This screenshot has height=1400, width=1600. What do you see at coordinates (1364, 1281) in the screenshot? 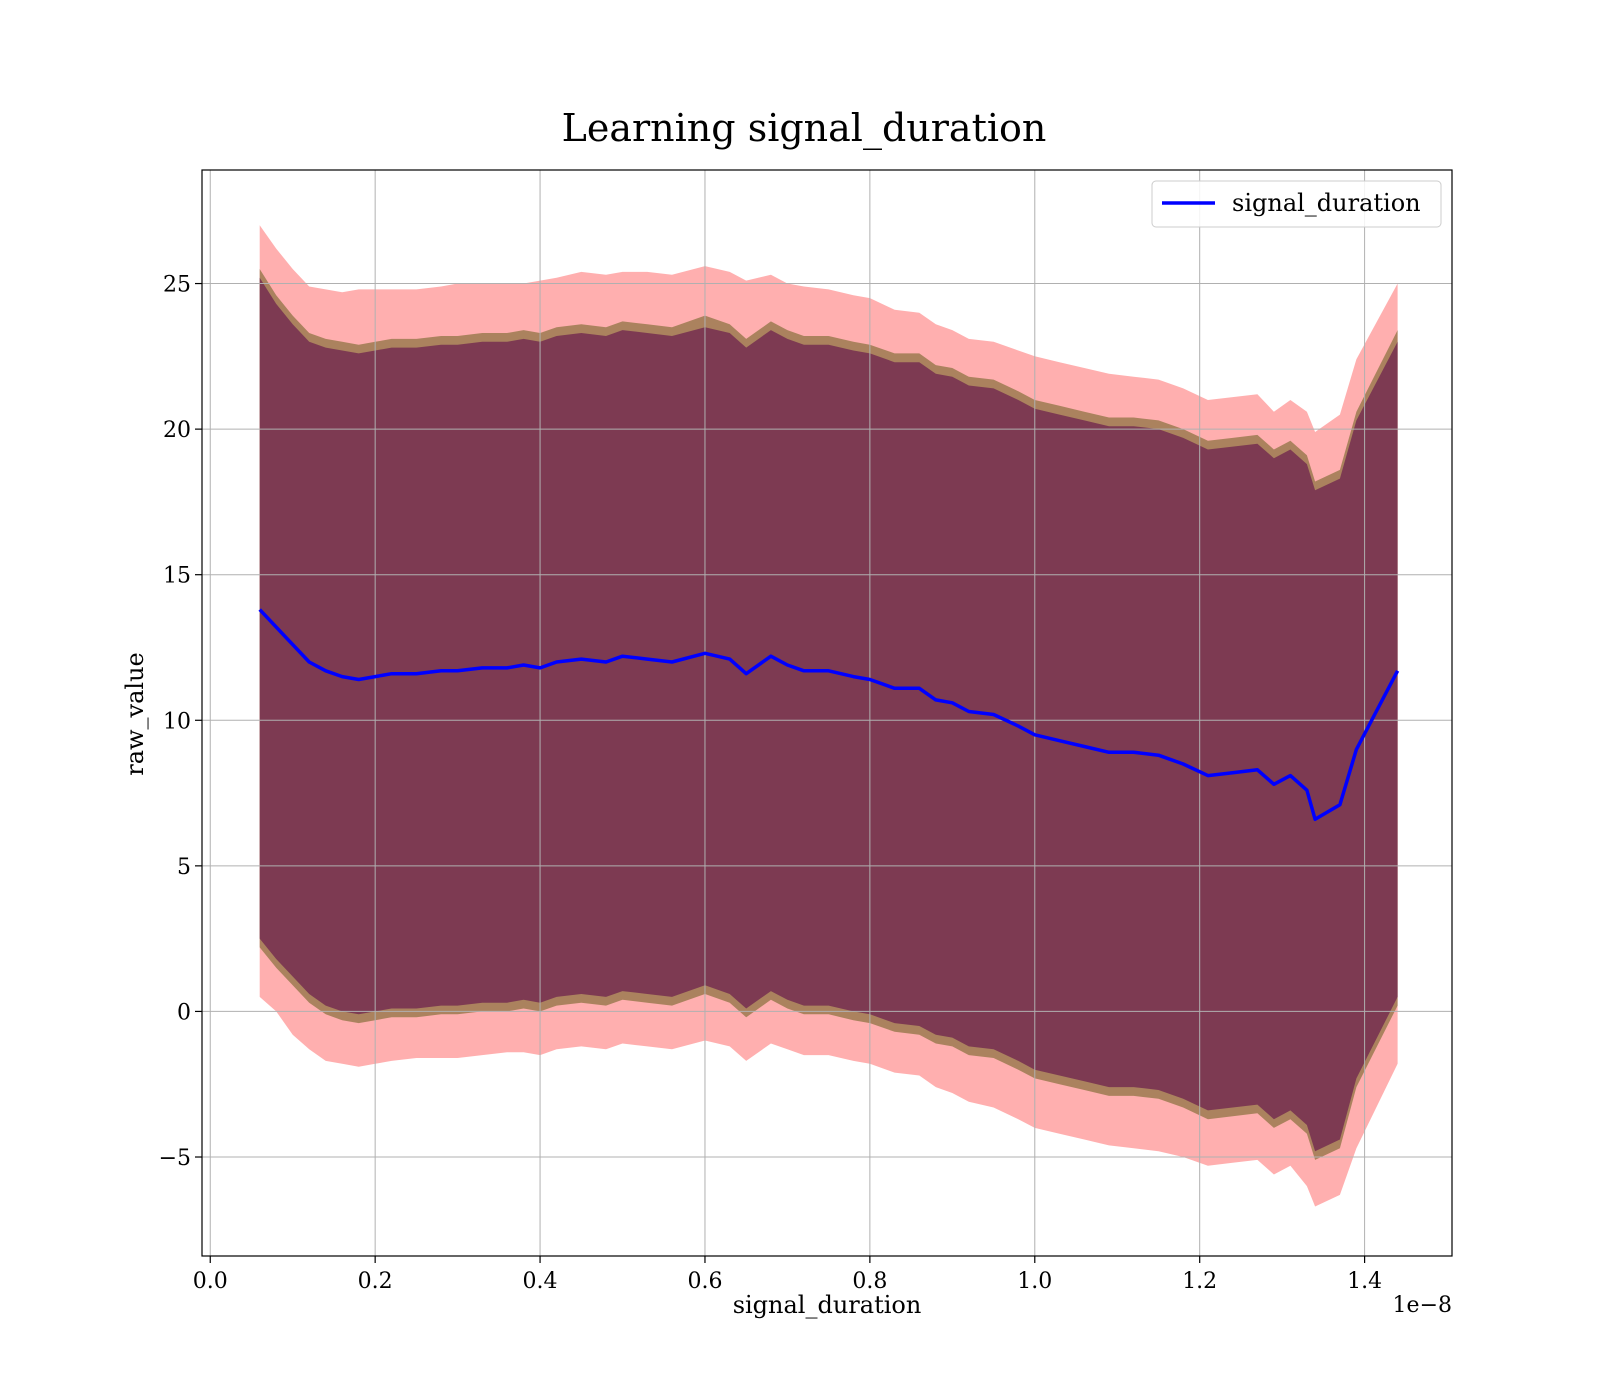
I see `x-tick-label: 1.4` at bounding box center [1364, 1281].